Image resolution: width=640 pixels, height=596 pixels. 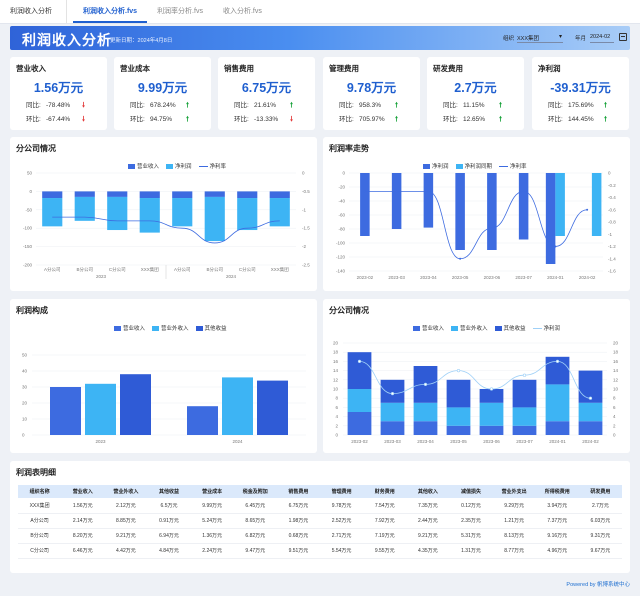 What do you see at coordinates (540, 38) in the screenshot?
I see `org-select: XXX集团 ▾` at bounding box center [540, 38].